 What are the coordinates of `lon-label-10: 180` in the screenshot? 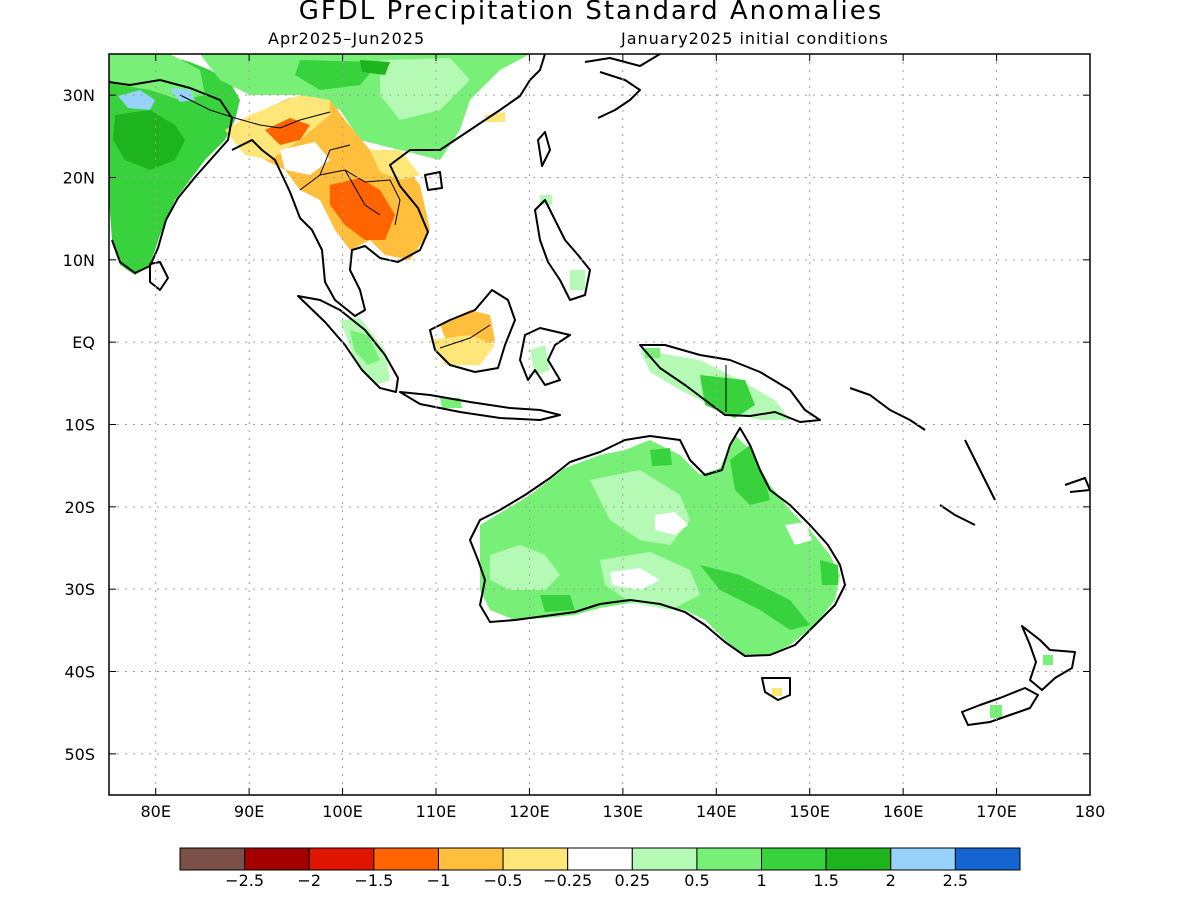 It's located at (1090, 811).